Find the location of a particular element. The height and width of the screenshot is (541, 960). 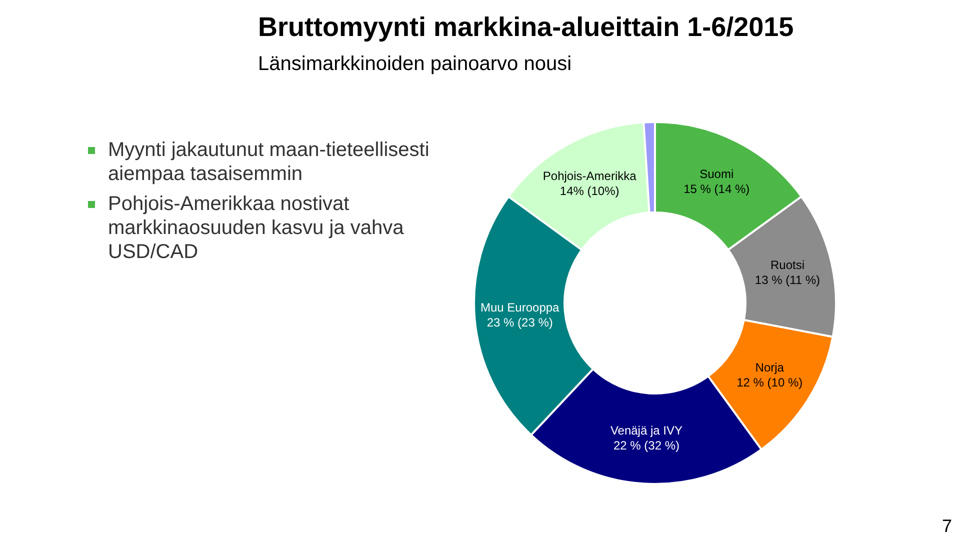

data-label: 14% (10%) is located at coordinates (590, 191).